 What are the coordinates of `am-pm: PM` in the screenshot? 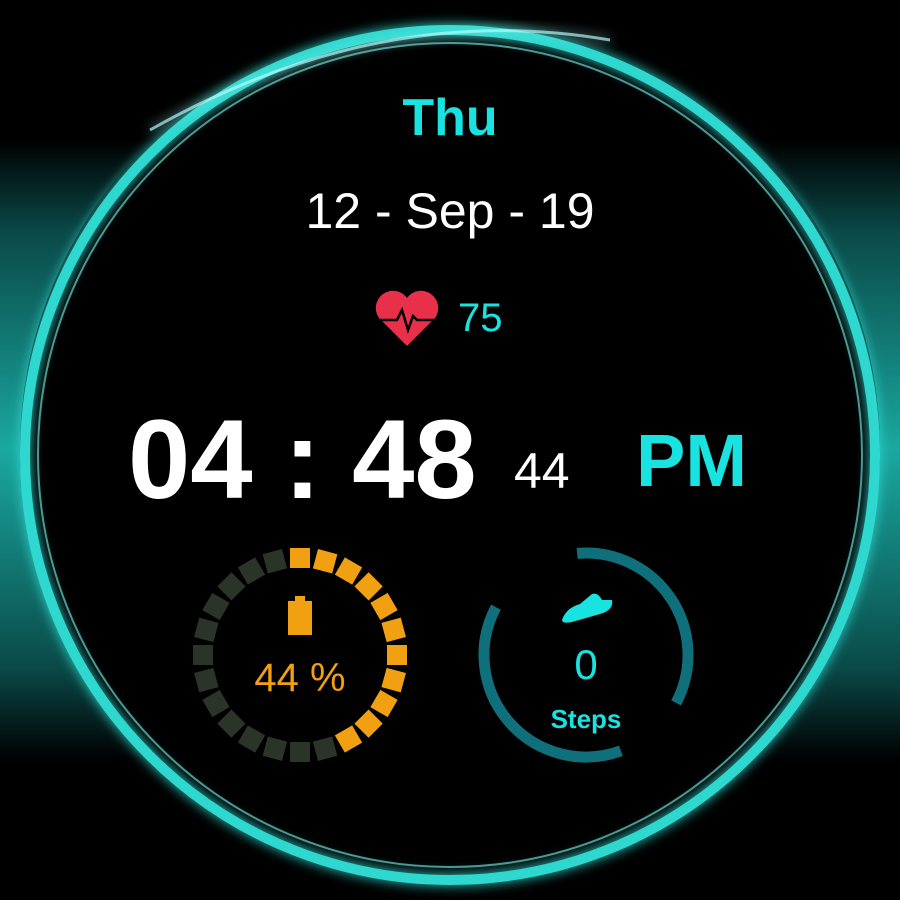 It's located at (691, 460).